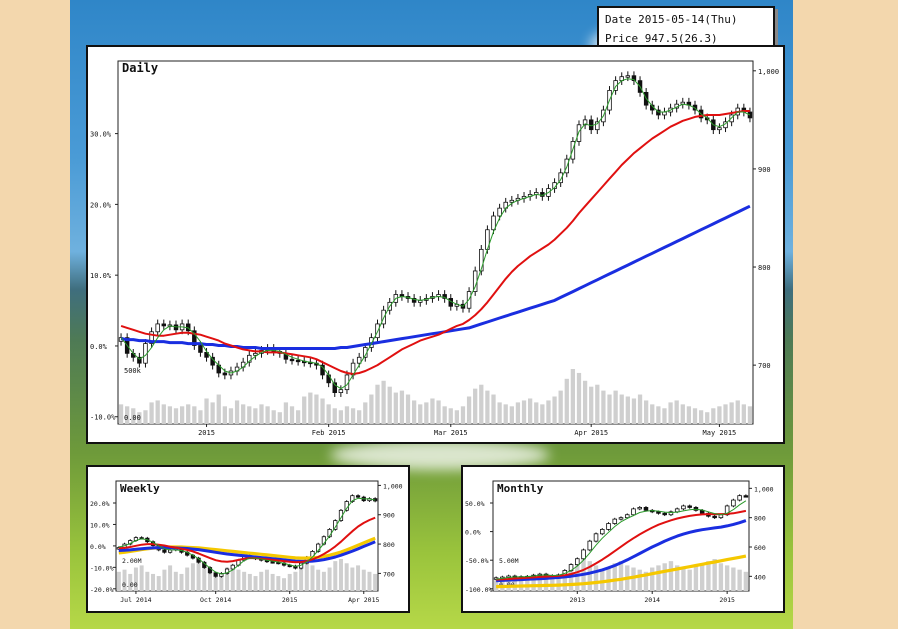 The height and width of the screenshot is (629, 898). Describe the element at coordinates (688, 19) in the screenshot. I see `date-value: 2015-05-14(Thu)` at that location.